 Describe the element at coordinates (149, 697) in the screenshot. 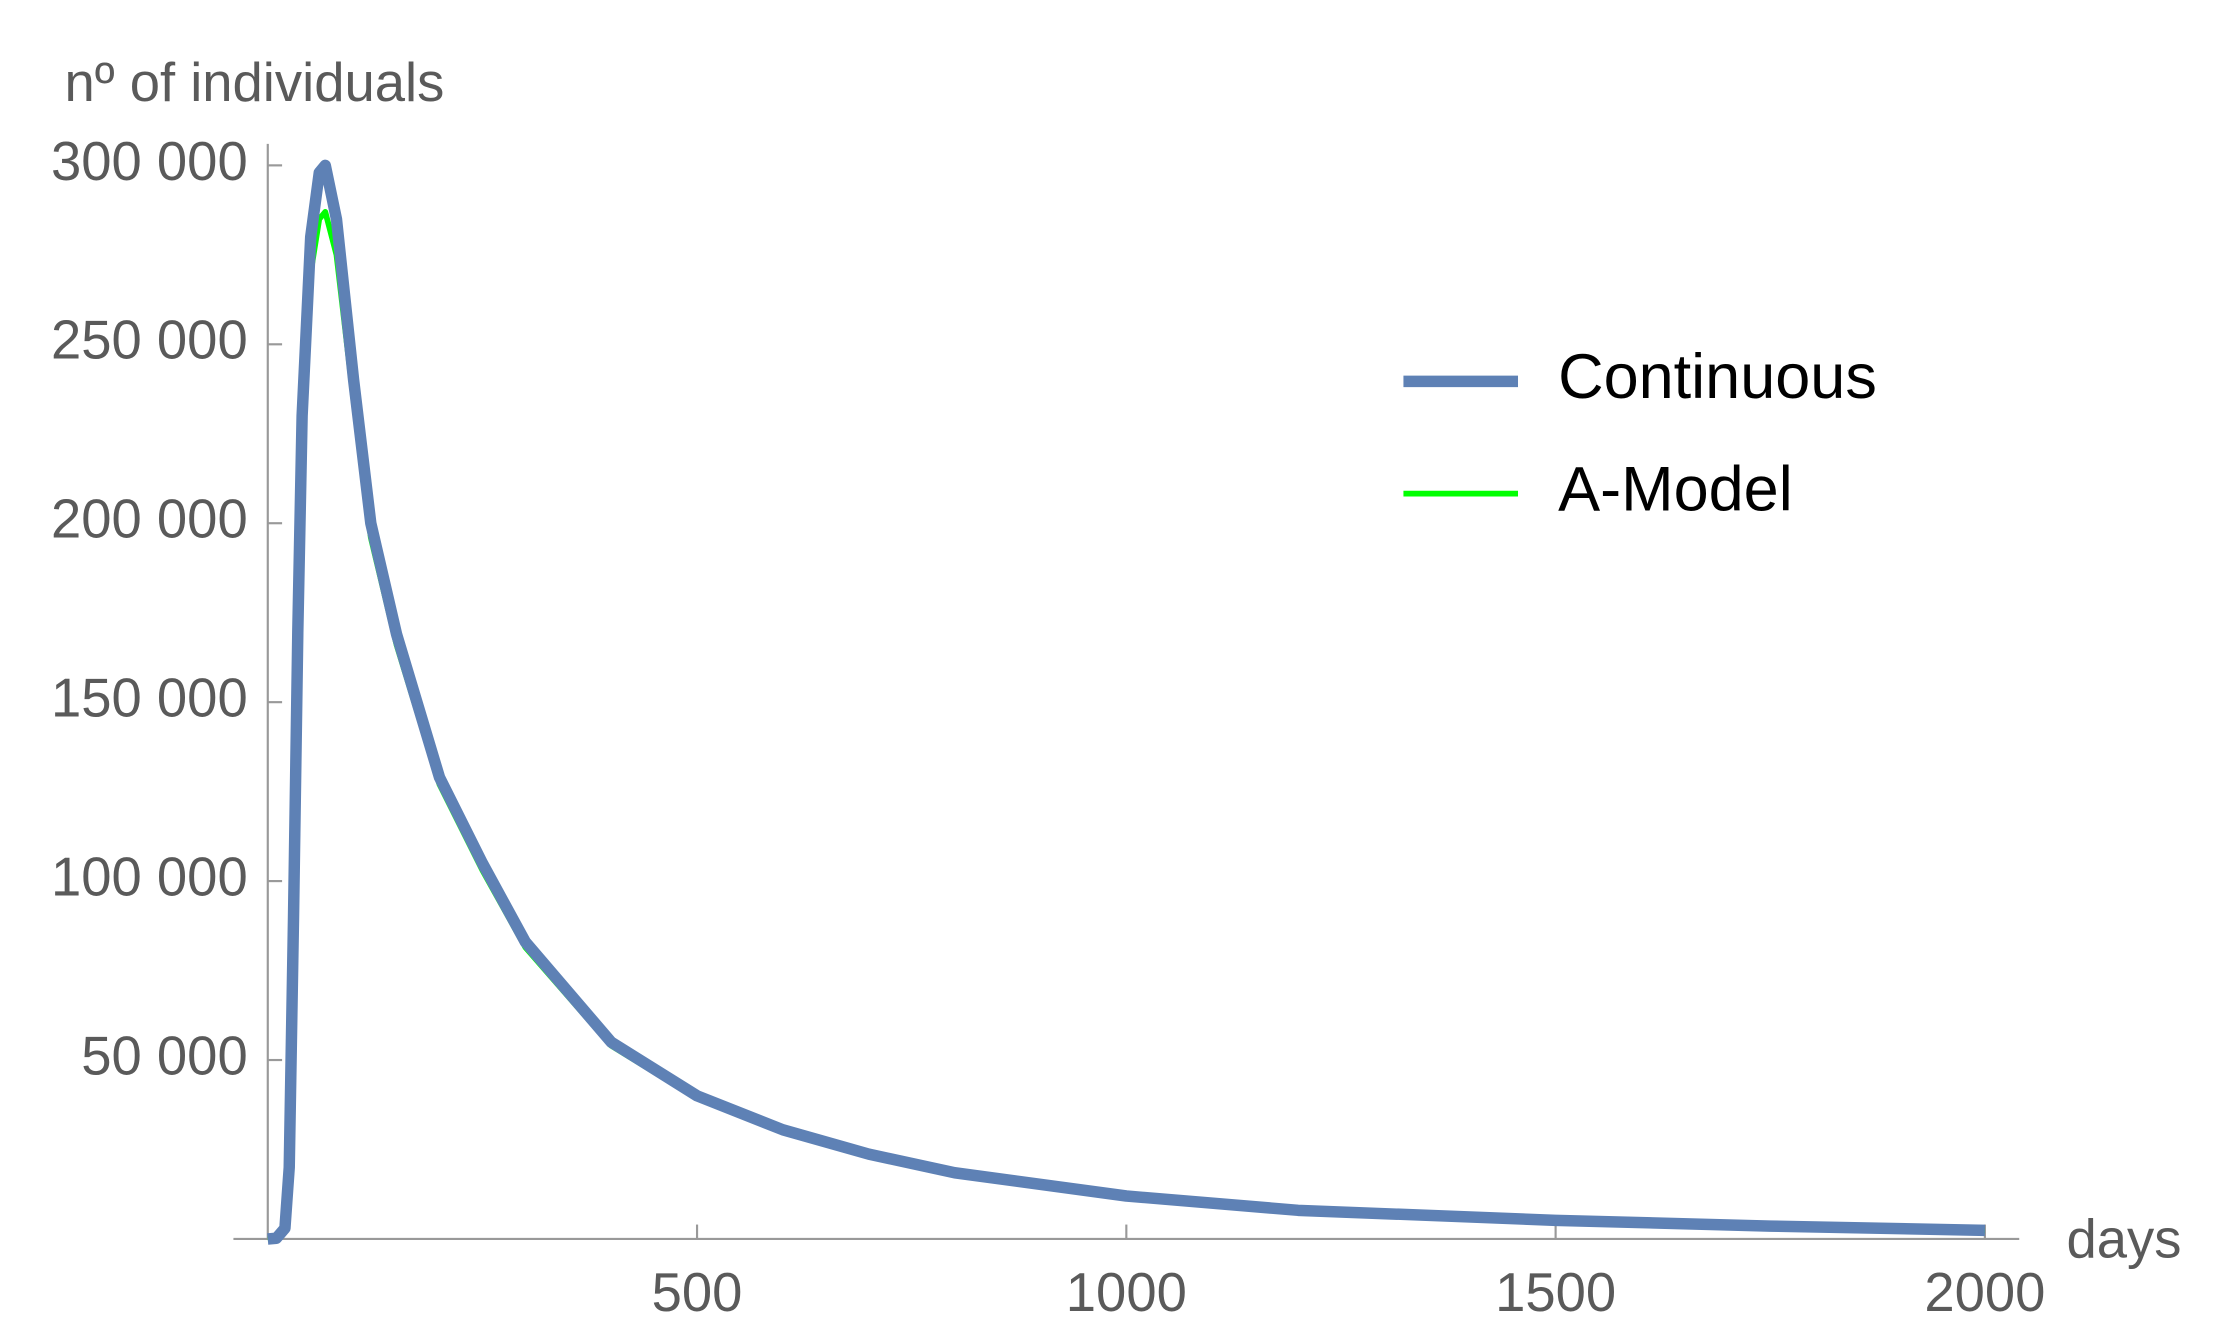

I see `y-tick-label: 150 000` at that location.